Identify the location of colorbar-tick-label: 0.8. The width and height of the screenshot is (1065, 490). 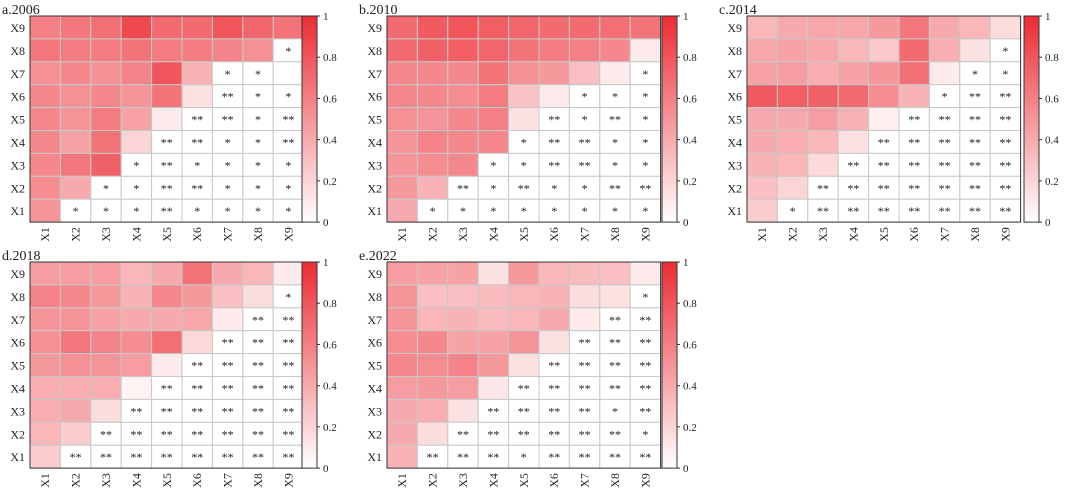
(1052, 58).